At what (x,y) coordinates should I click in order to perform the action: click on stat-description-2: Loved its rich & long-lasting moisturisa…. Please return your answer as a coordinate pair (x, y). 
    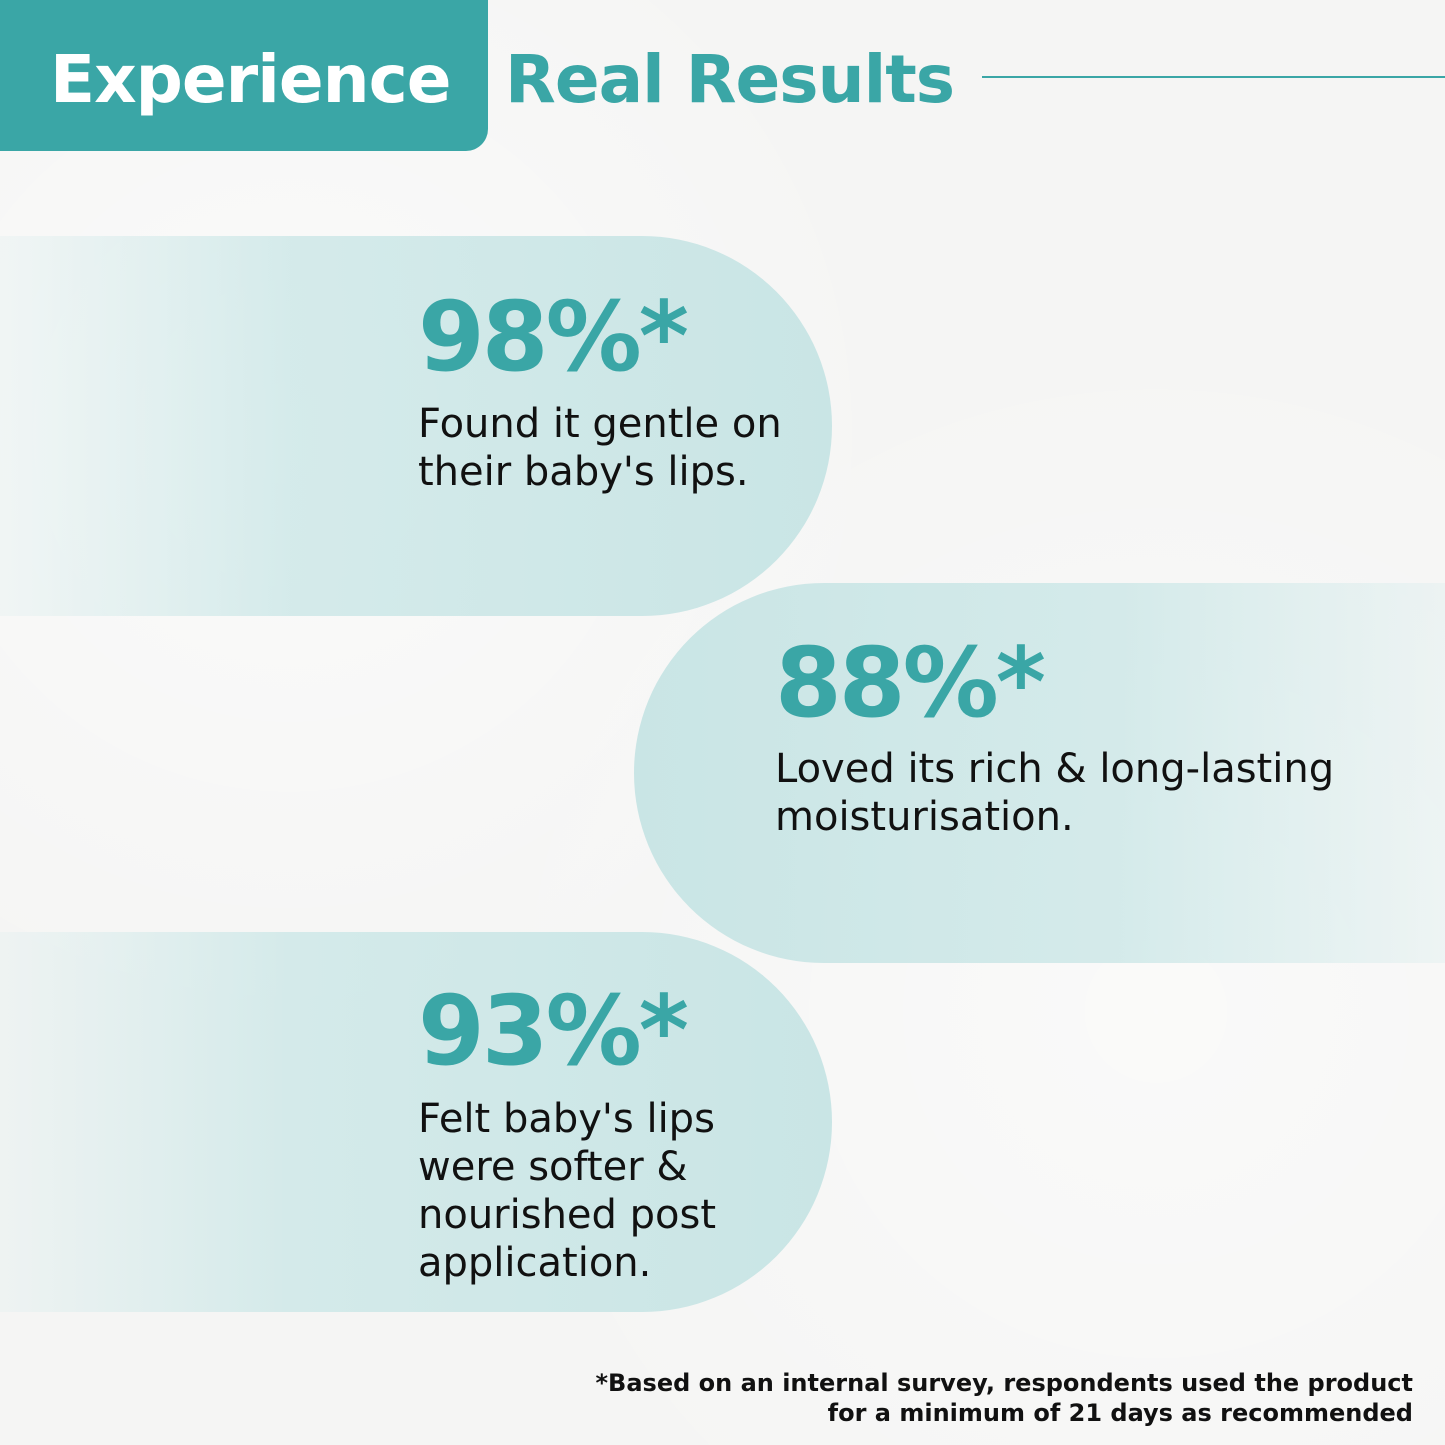
    Looking at the image, I should click on (1054, 793).